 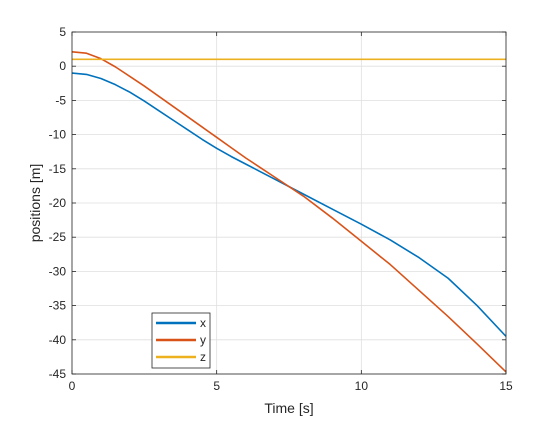 What do you see at coordinates (58, 271) in the screenshot?
I see `y-tick-label: -30` at bounding box center [58, 271].